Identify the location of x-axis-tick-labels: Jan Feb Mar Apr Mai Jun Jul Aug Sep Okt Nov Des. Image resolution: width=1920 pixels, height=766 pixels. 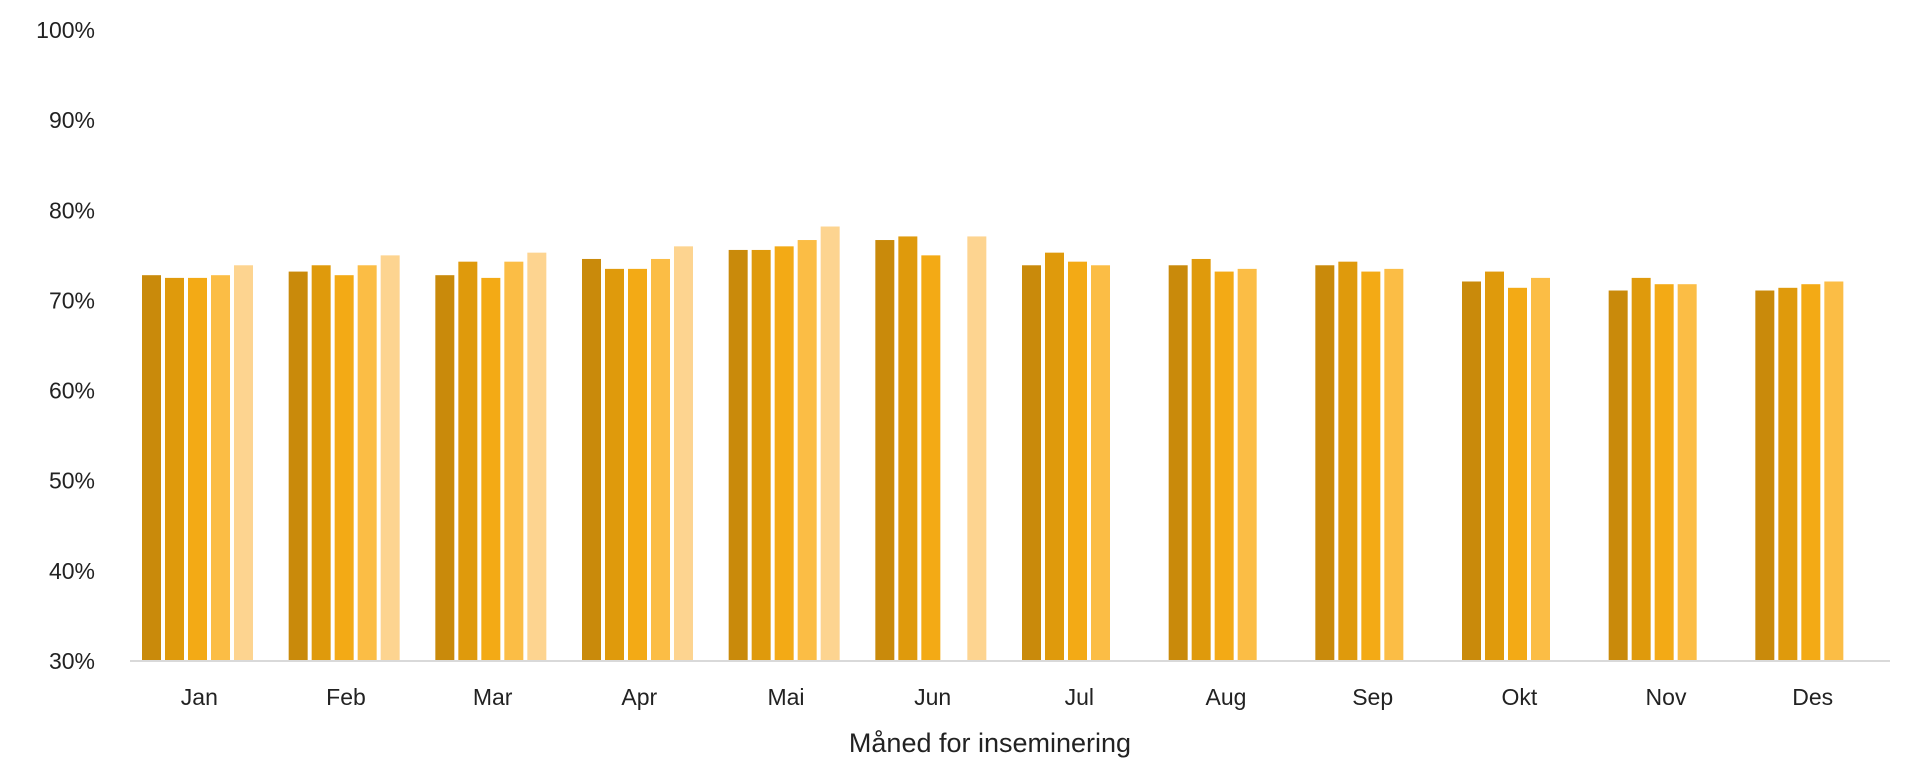
(1007, 697).